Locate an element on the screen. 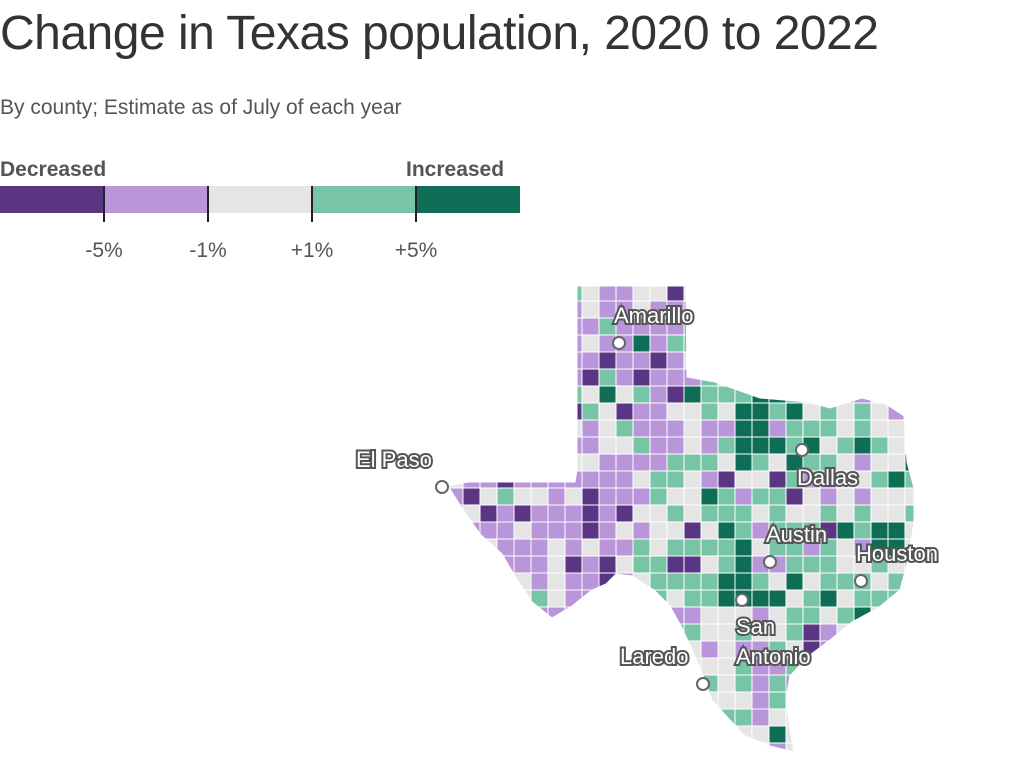 The height and width of the screenshot is (768, 1024). legend-tick-label: -5% is located at coordinates (104, 250).